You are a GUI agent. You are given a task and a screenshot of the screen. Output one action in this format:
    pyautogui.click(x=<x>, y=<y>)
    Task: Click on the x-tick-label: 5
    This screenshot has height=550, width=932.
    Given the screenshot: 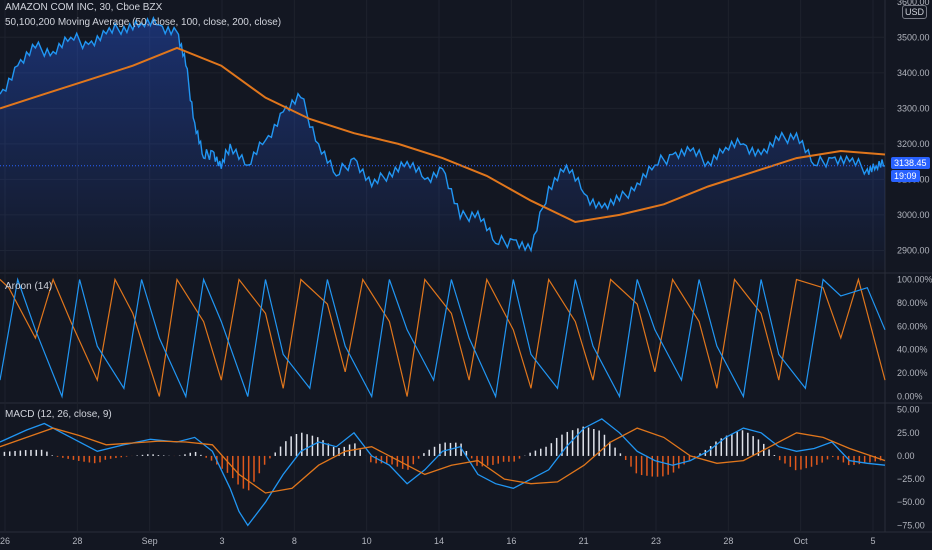 What is the action you would take?
    pyautogui.click(x=872, y=541)
    